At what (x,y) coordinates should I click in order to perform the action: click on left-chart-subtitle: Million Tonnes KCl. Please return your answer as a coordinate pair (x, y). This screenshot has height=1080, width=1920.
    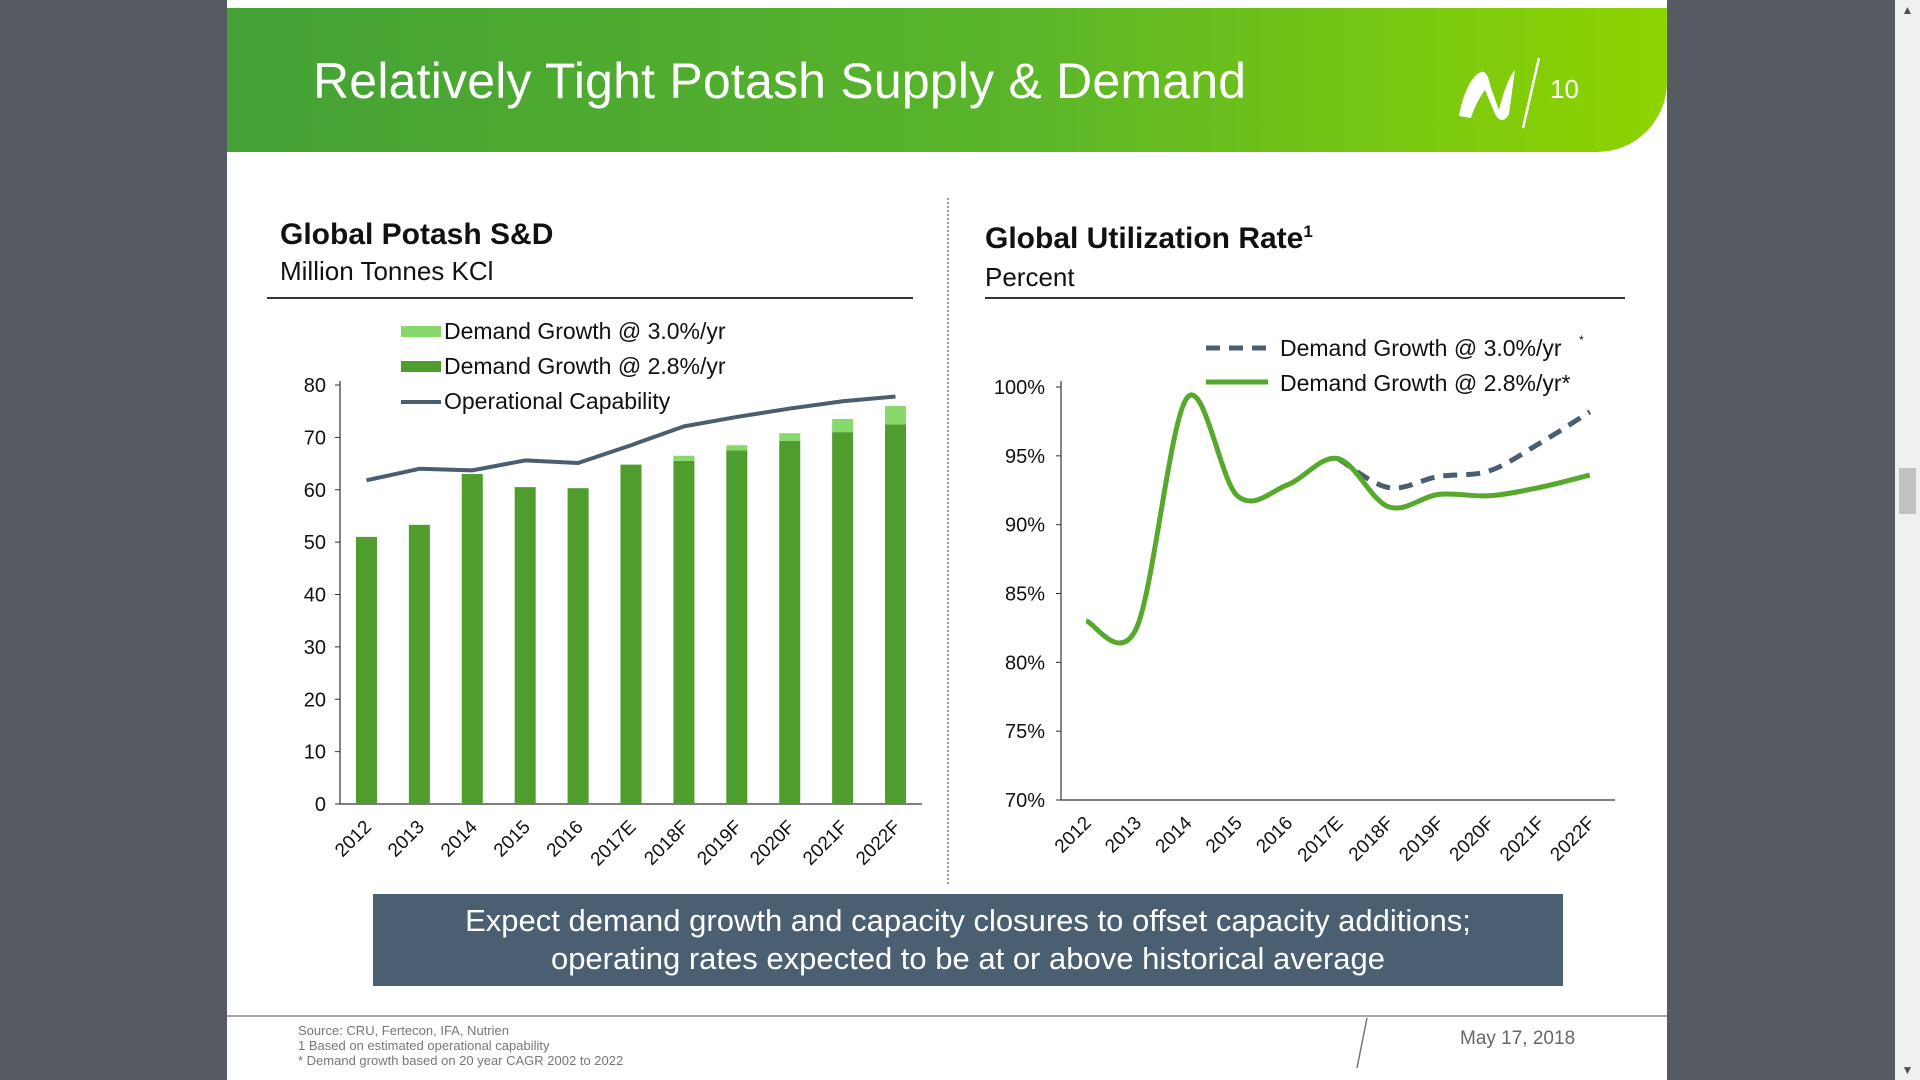
    Looking at the image, I should click on (387, 271).